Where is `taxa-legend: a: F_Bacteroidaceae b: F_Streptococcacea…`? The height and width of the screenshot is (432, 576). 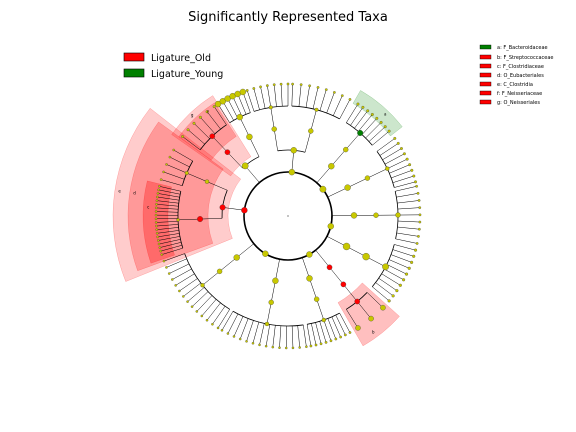
taxa-legend: a: F_Bacteroidaceae b: F_Streptococcacea… is located at coordinates (516, 75).